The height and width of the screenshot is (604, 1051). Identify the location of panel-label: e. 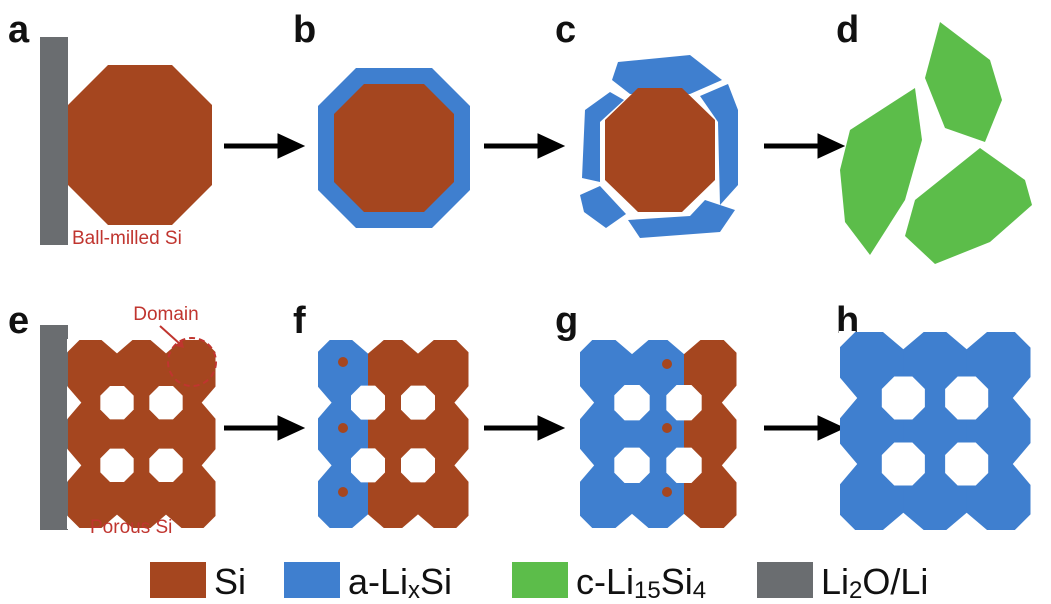
(18, 321).